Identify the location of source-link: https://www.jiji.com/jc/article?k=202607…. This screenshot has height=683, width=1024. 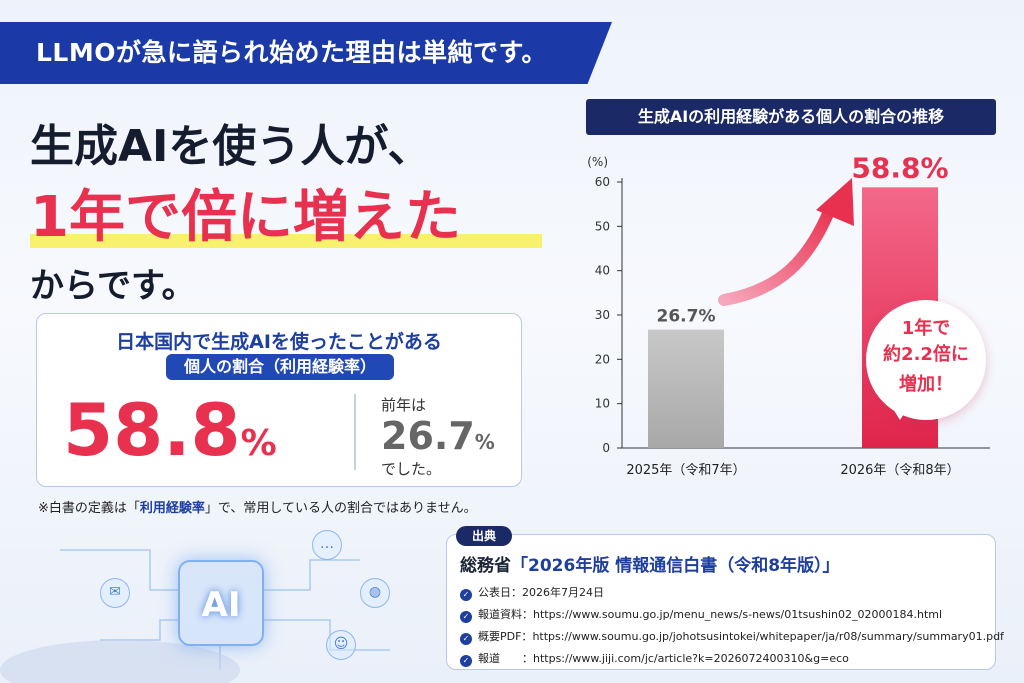
(691, 658).